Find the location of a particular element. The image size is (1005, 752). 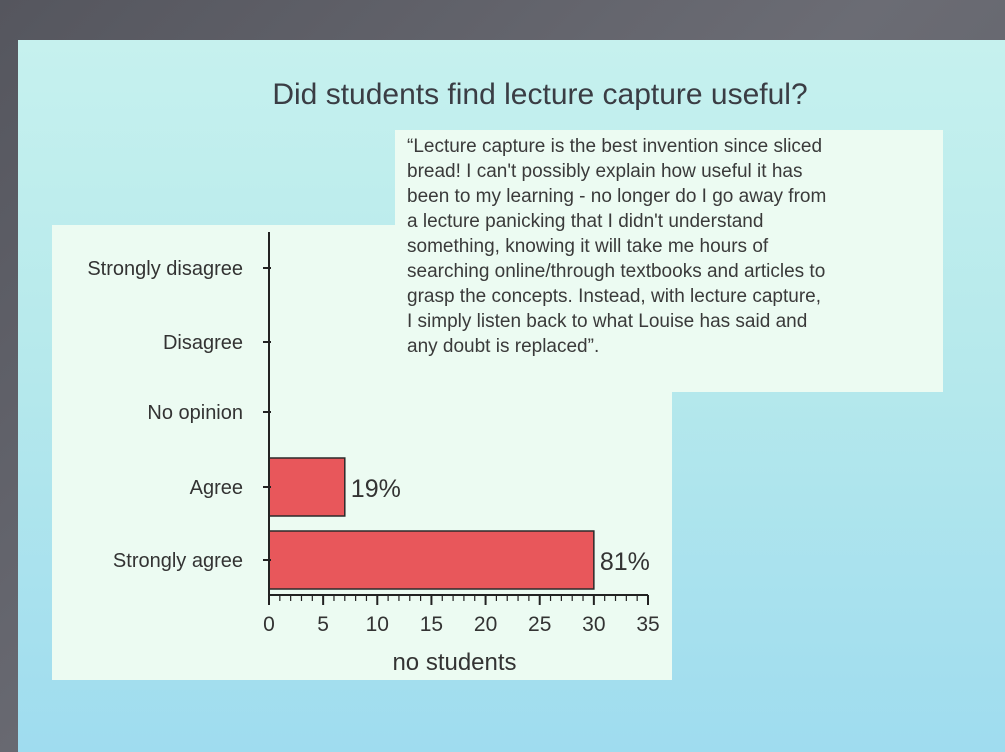

x-tick-label-10: 10 is located at coordinates (377, 624).